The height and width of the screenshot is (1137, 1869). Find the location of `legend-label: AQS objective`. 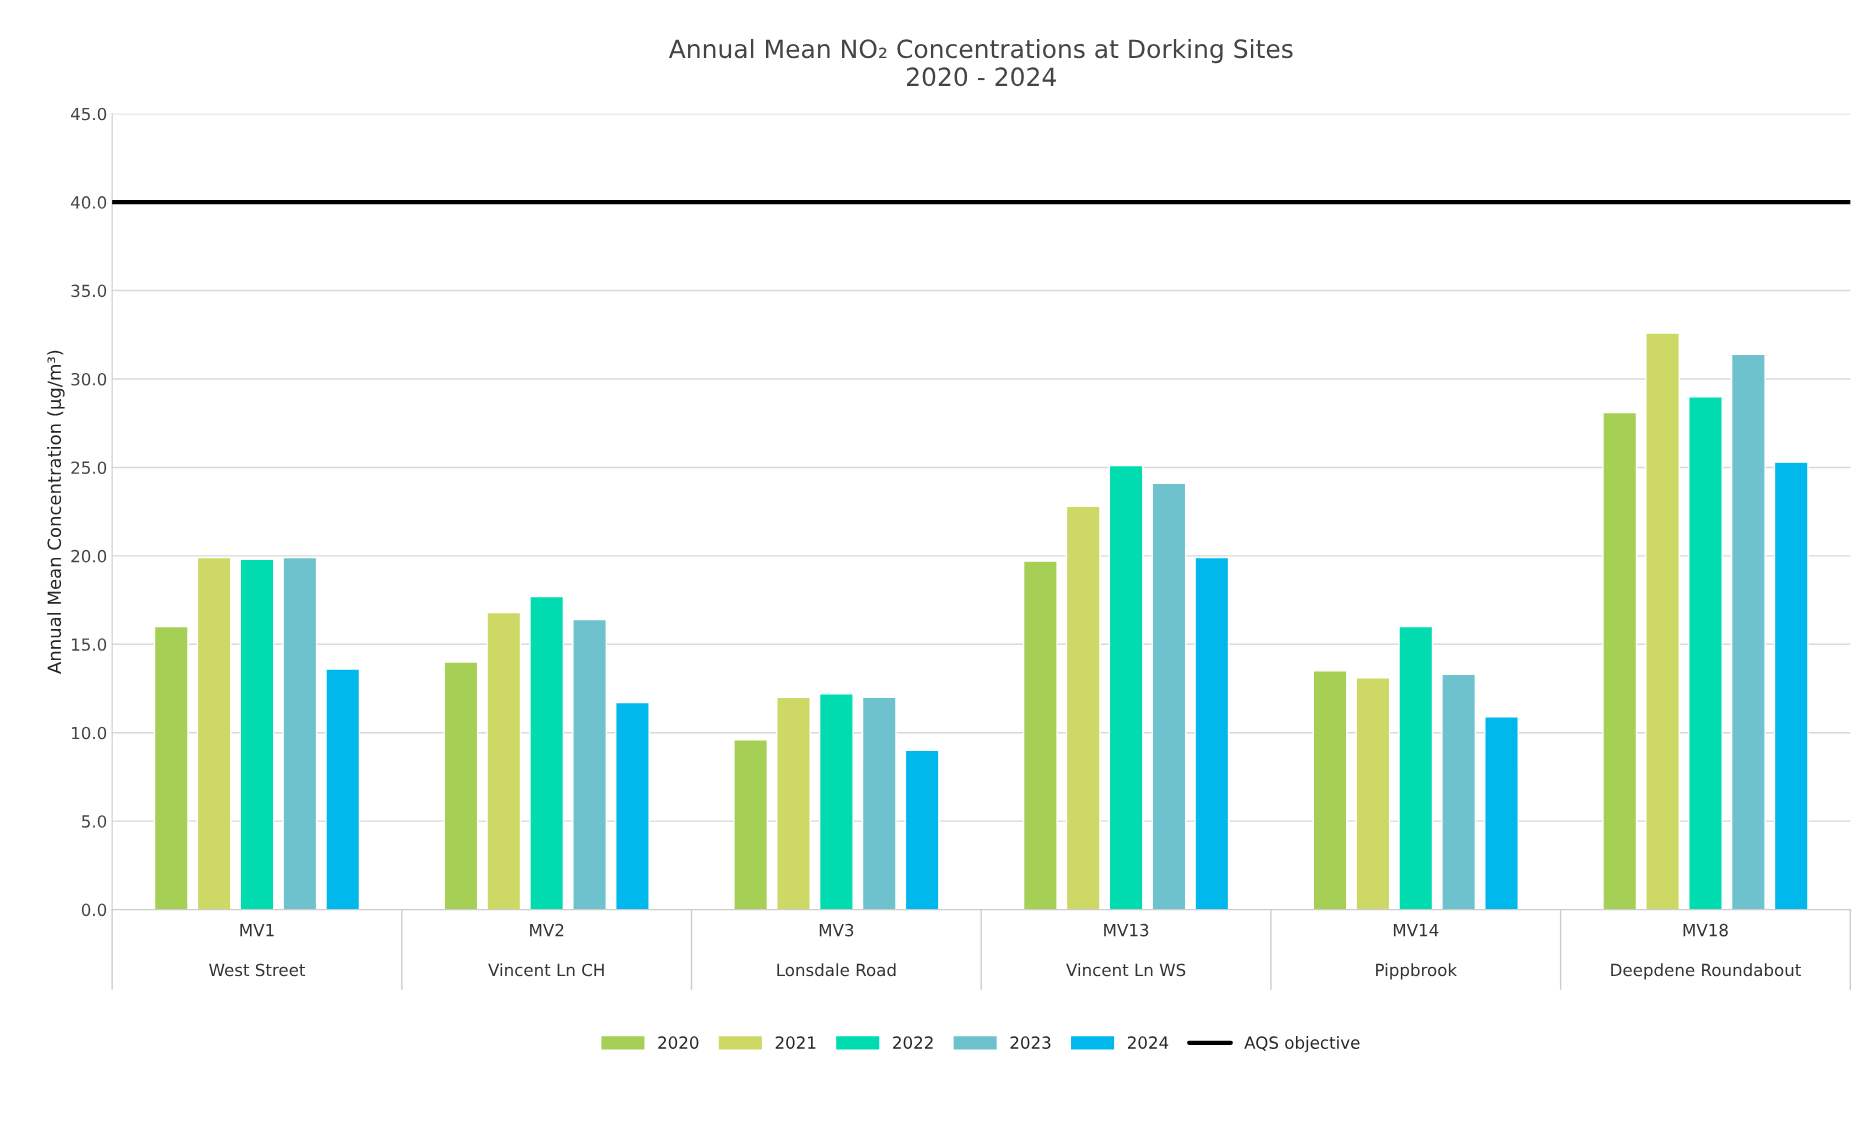

legend-label: AQS objective is located at coordinates (1302, 1044).